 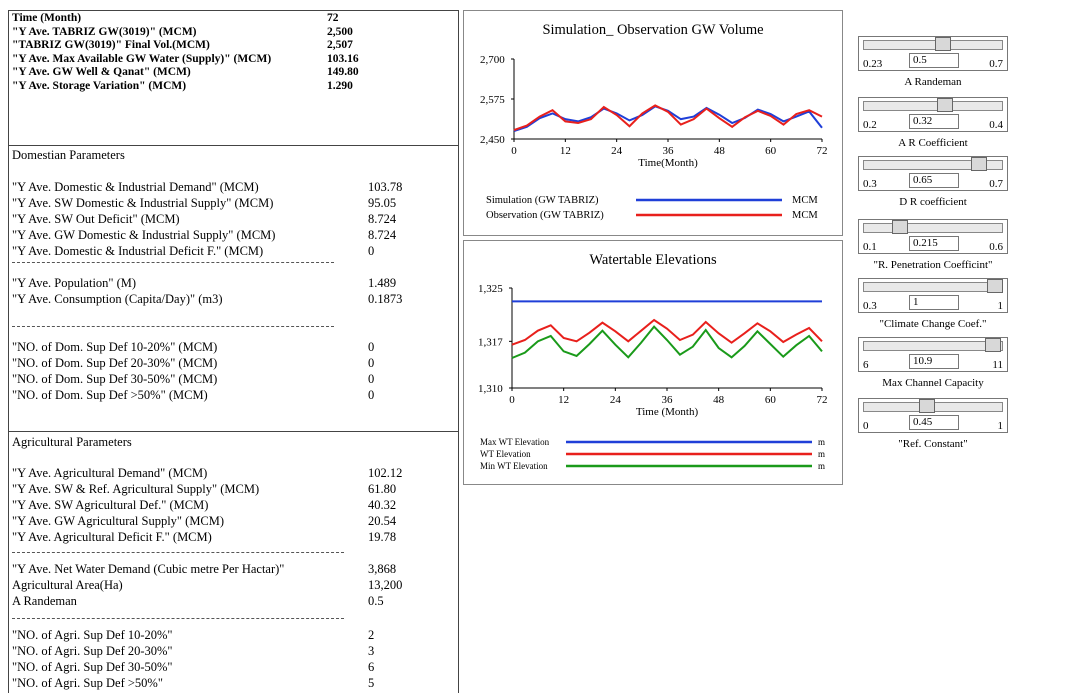 What do you see at coordinates (934, 422) in the screenshot?
I see `slider-value-input: 0.45` at bounding box center [934, 422].